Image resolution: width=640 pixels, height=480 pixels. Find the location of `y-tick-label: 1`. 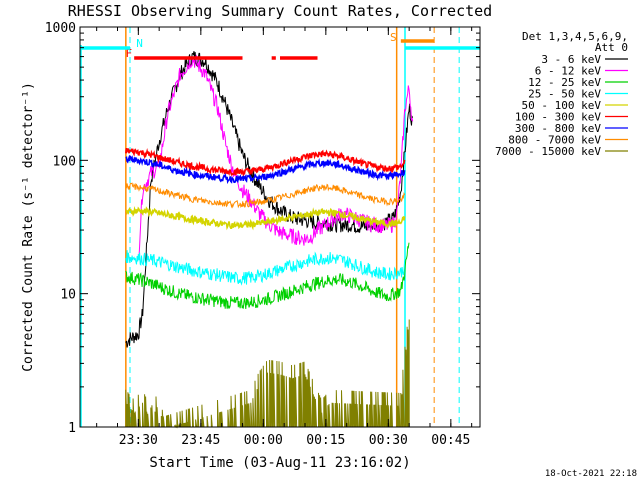

y-tick-label: 1 is located at coordinates (72, 428).